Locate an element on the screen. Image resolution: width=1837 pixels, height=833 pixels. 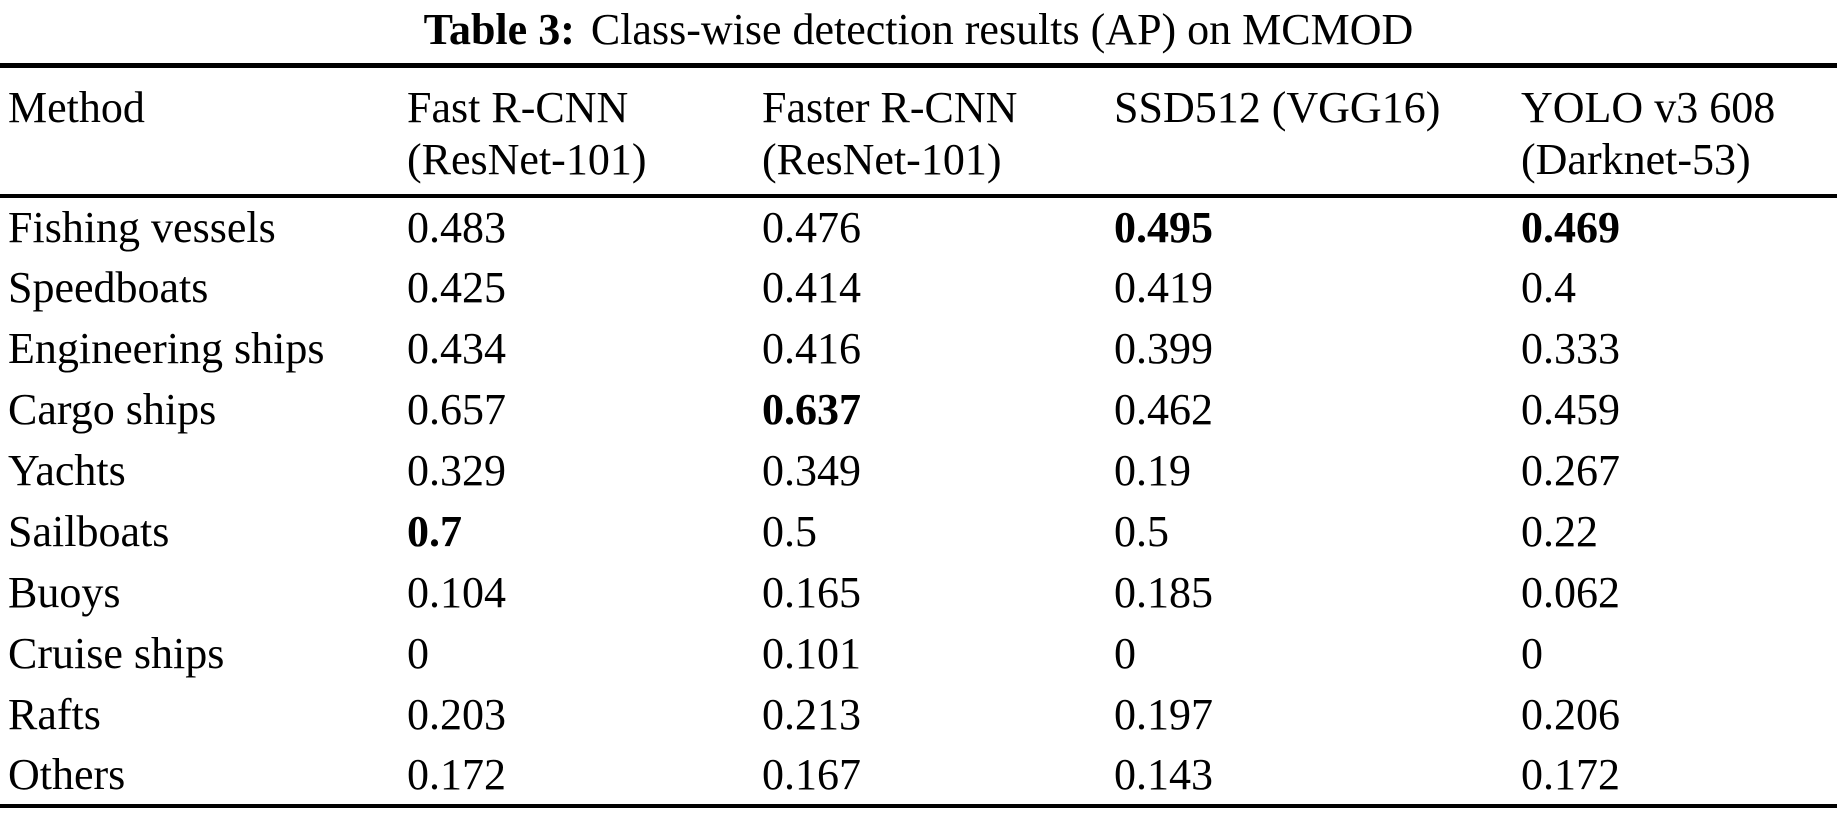
column-header-label: Method is located at coordinates (76, 107).